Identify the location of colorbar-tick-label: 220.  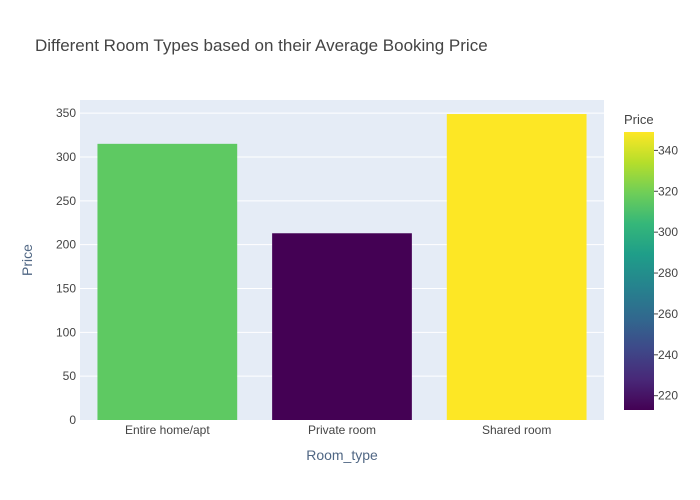
(668, 396).